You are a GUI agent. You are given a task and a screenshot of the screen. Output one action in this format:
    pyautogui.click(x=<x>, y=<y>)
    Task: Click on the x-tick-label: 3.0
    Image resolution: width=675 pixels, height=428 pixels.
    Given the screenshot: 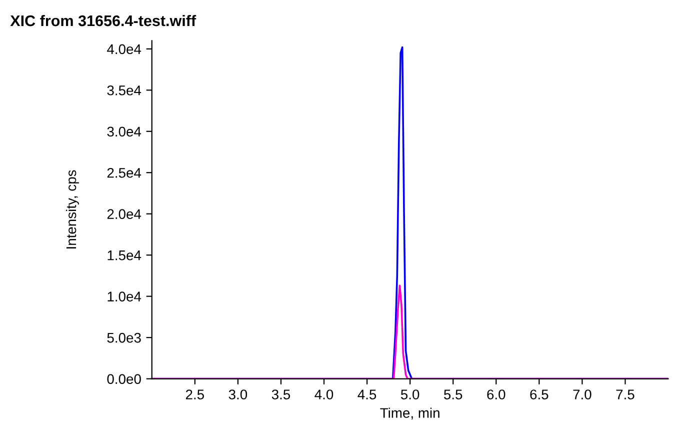 What is the action you would take?
    pyautogui.click(x=238, y=395)
    